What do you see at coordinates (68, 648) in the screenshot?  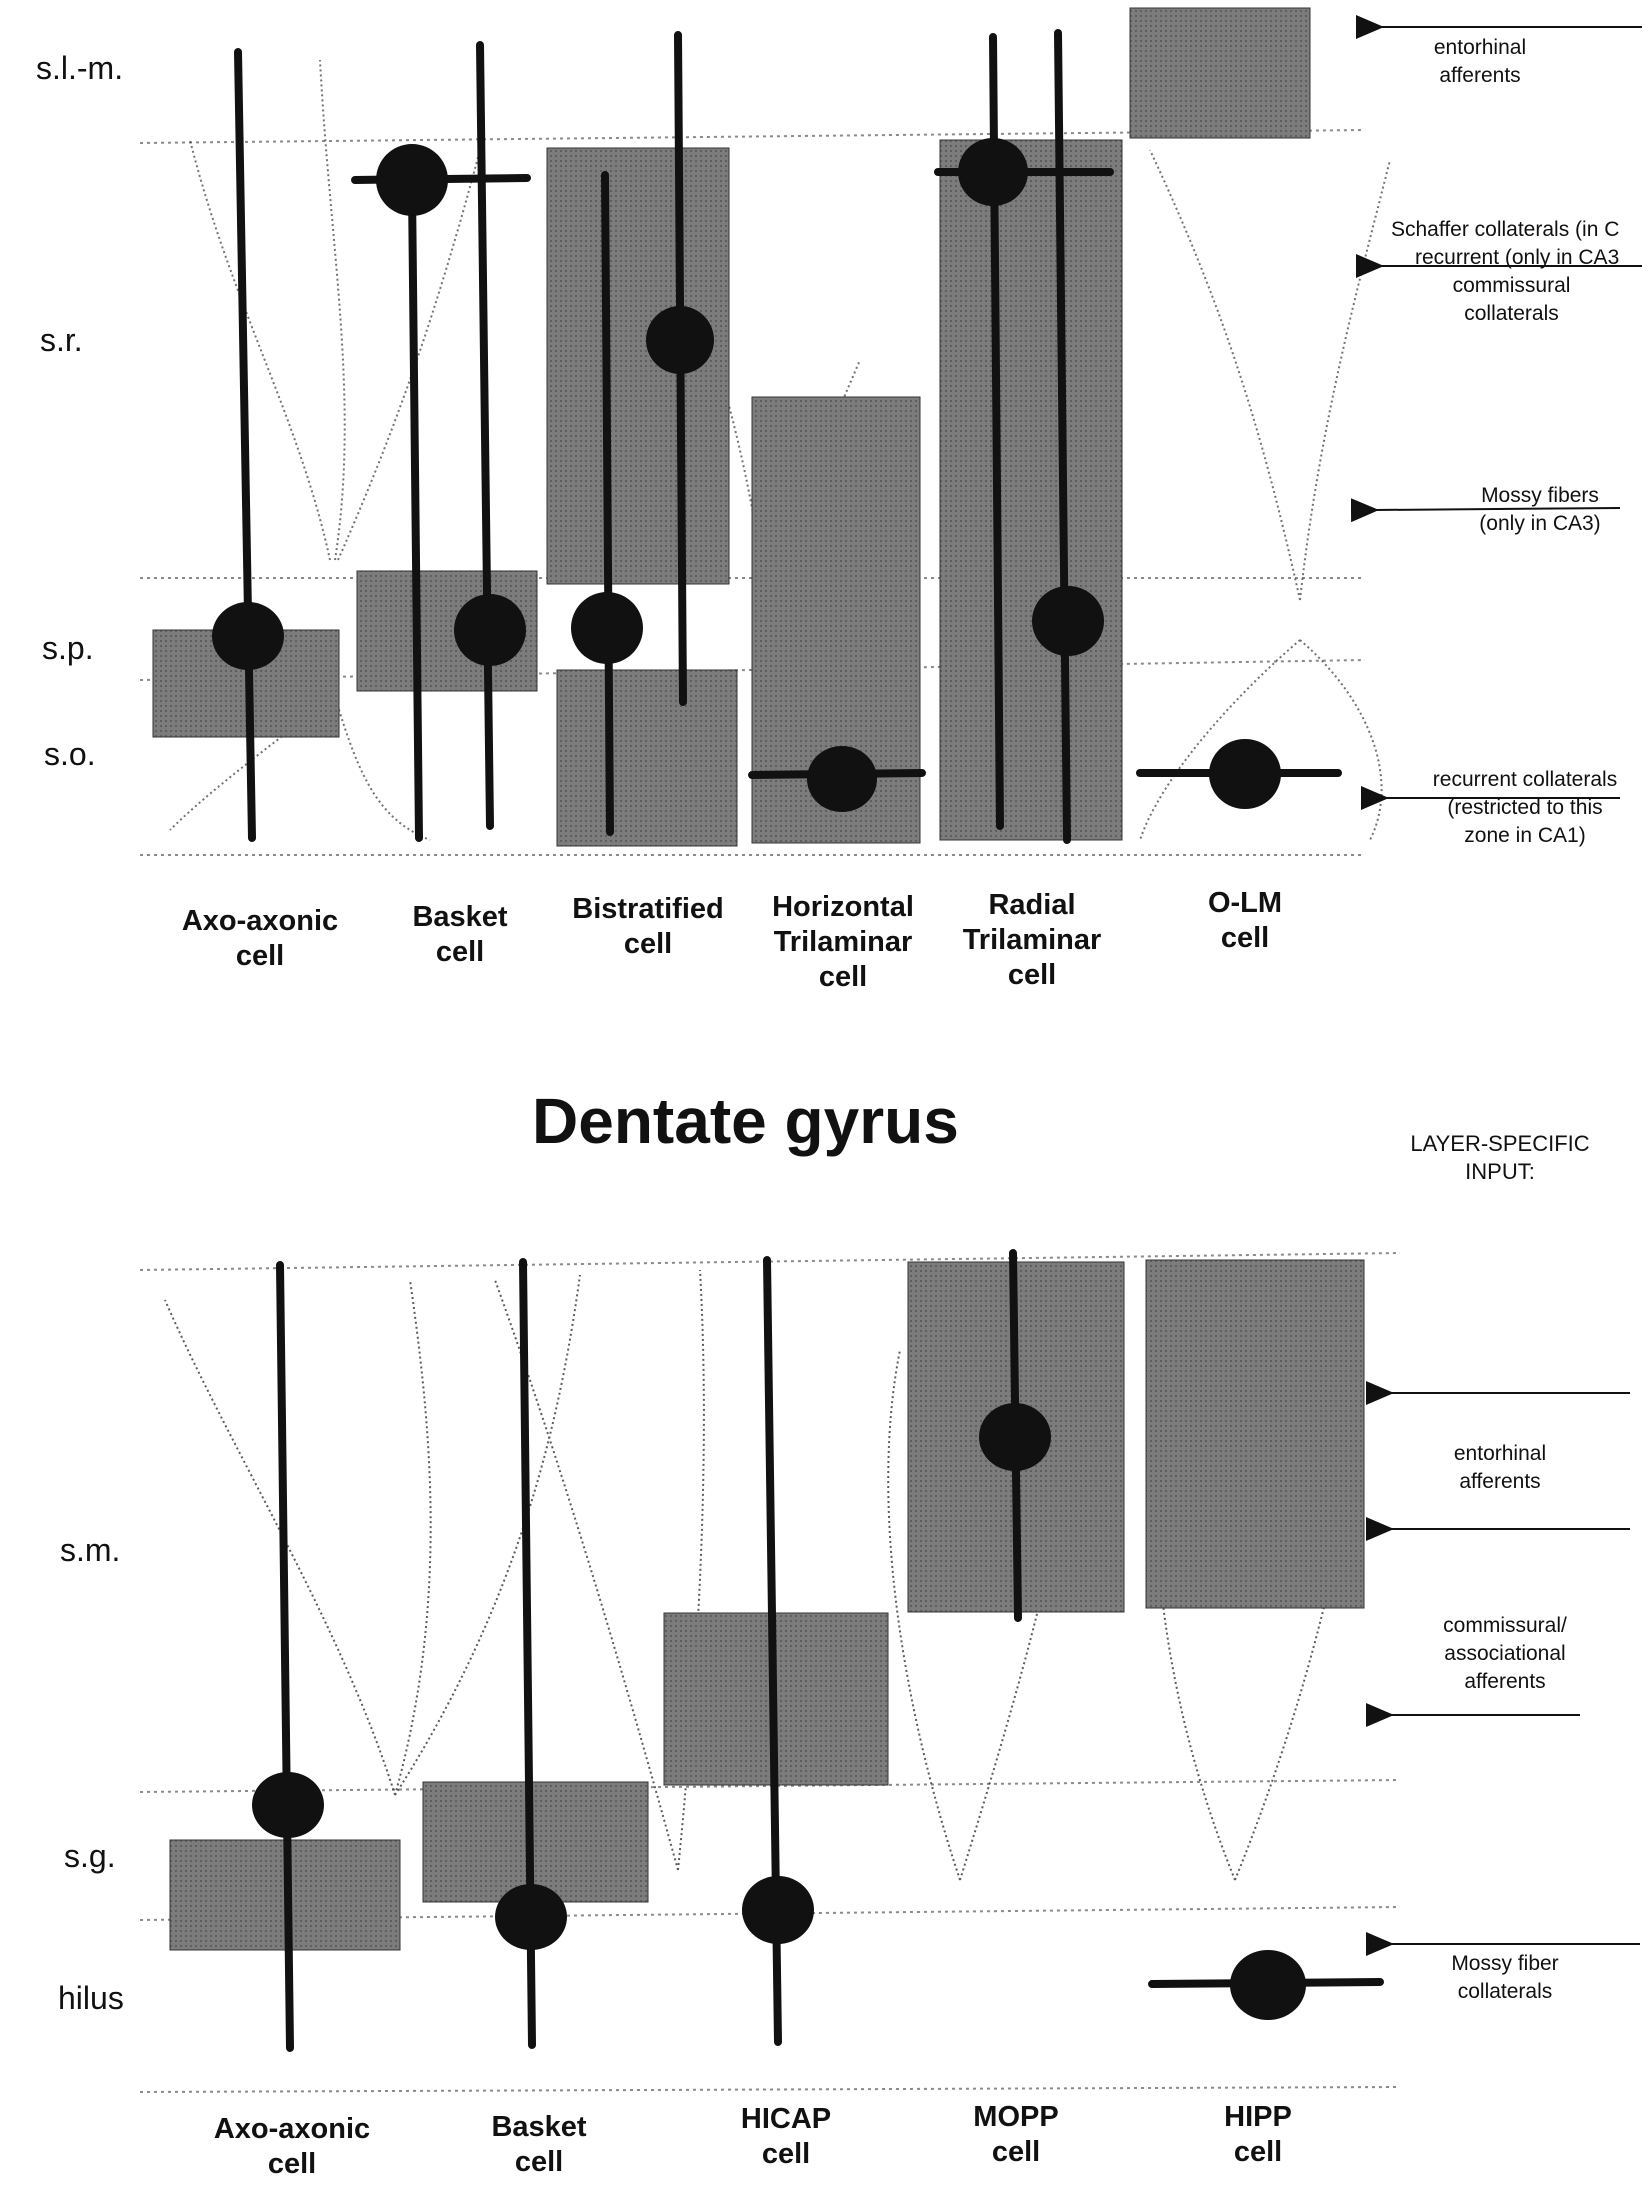 I see `ca-layer-label-sp: s.p.` at bounding box center [68, 648].